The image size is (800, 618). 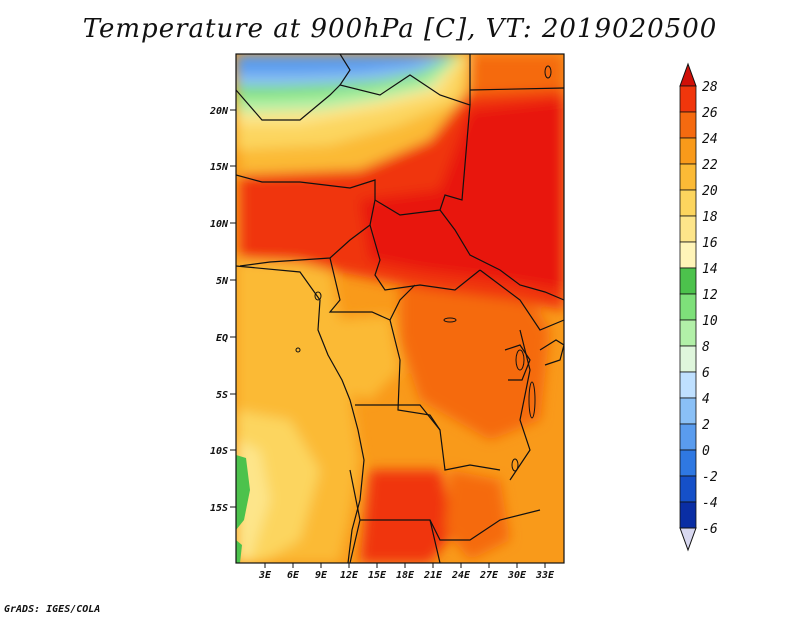 I want to click on lon-label: 12E, so click(x=349, y=575).